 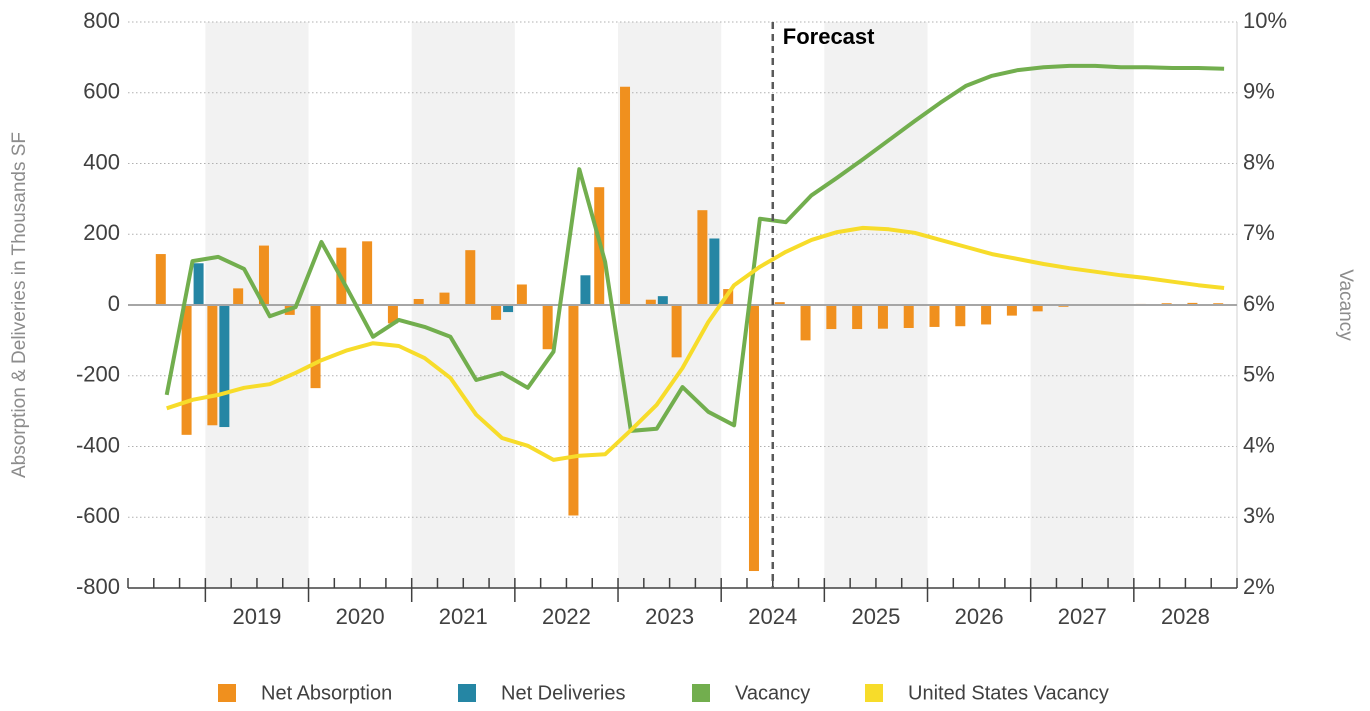 I want to click on forecast-label: Forecast, so click(x=829, y=36).